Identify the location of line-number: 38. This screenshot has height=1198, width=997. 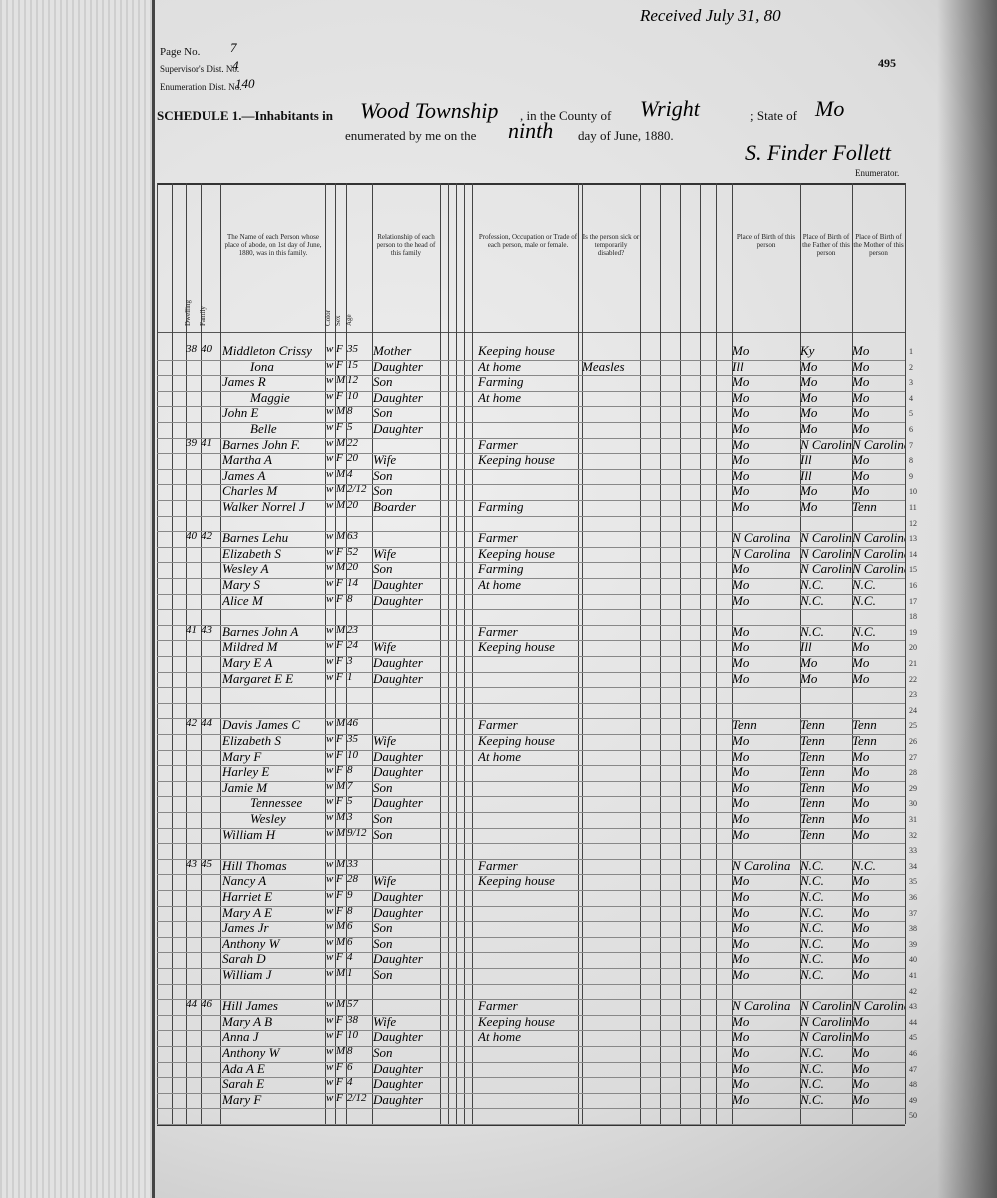
(913, 929).